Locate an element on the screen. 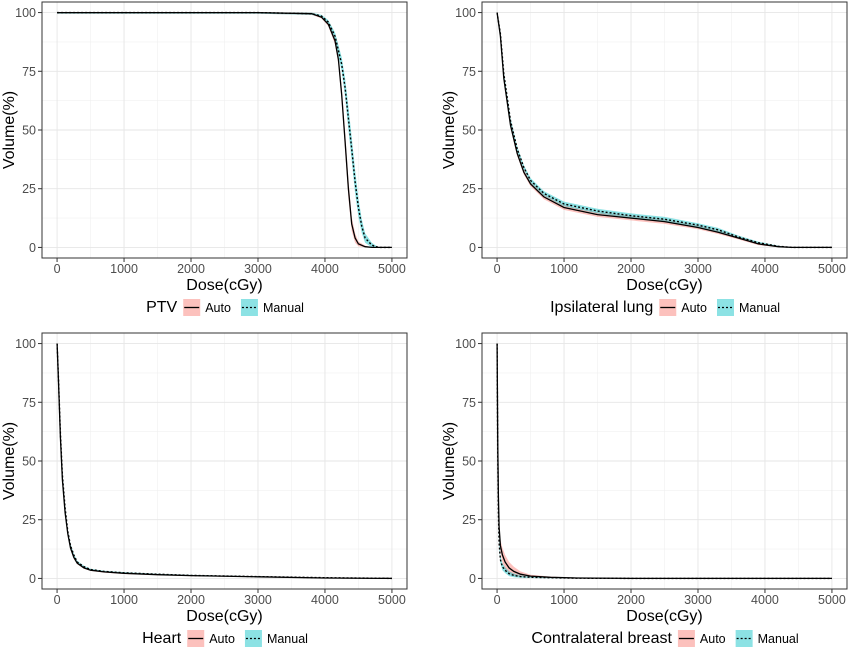 The image size is (850, 655). legend: PTV Auto Manual is located at coordinates (225, 307).